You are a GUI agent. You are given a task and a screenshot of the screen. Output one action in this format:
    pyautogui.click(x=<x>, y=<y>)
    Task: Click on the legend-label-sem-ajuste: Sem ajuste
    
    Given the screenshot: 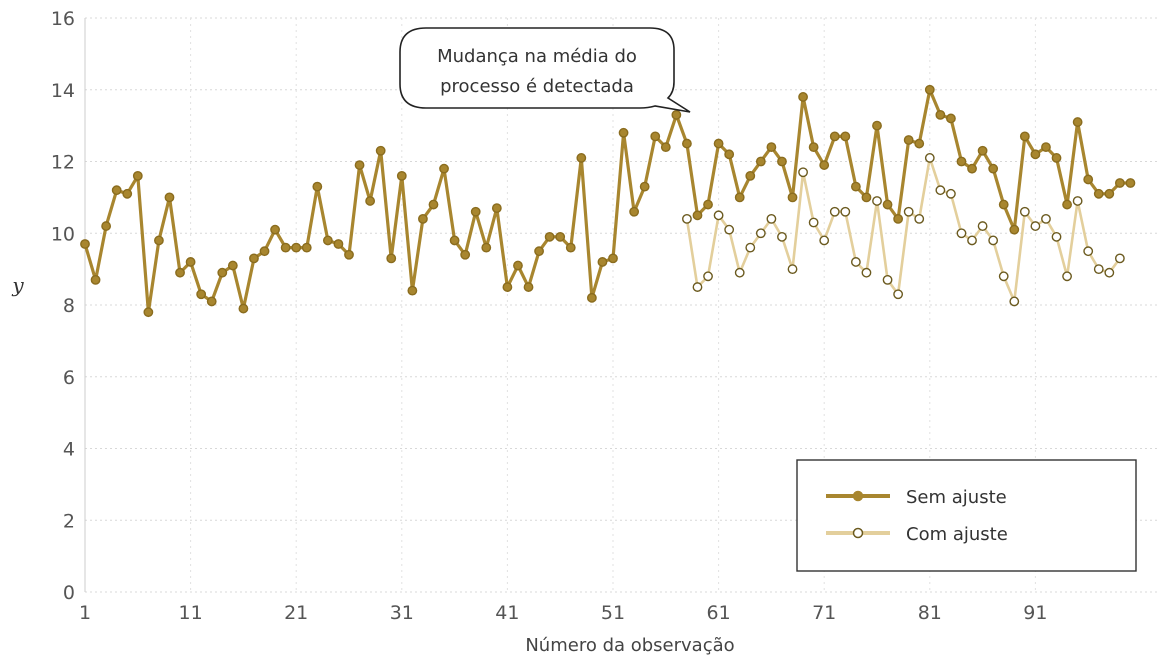 What is the action you would take?
    pyautogui.click(x=956, y=497)
    